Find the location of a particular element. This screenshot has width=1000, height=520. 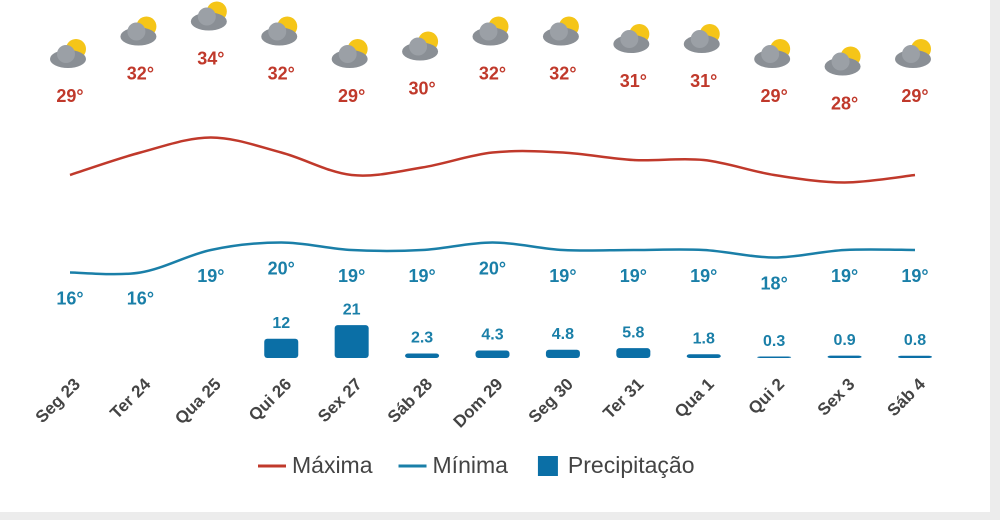

legend-label: Máxima is located at coordinates (332, 465).